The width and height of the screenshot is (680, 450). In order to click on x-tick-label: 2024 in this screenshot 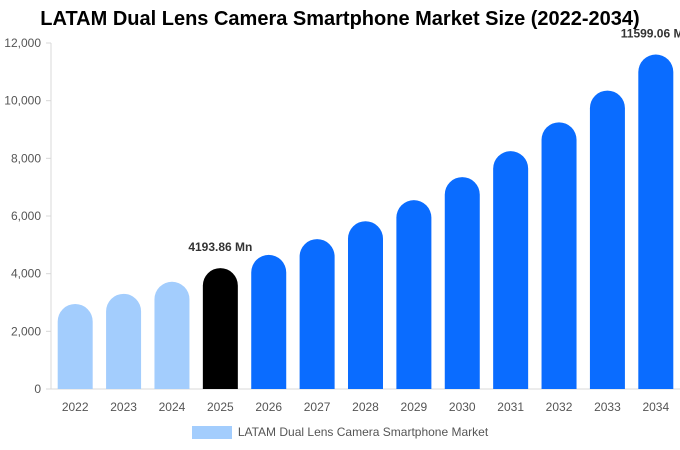, I will do `click(172, 407)`.